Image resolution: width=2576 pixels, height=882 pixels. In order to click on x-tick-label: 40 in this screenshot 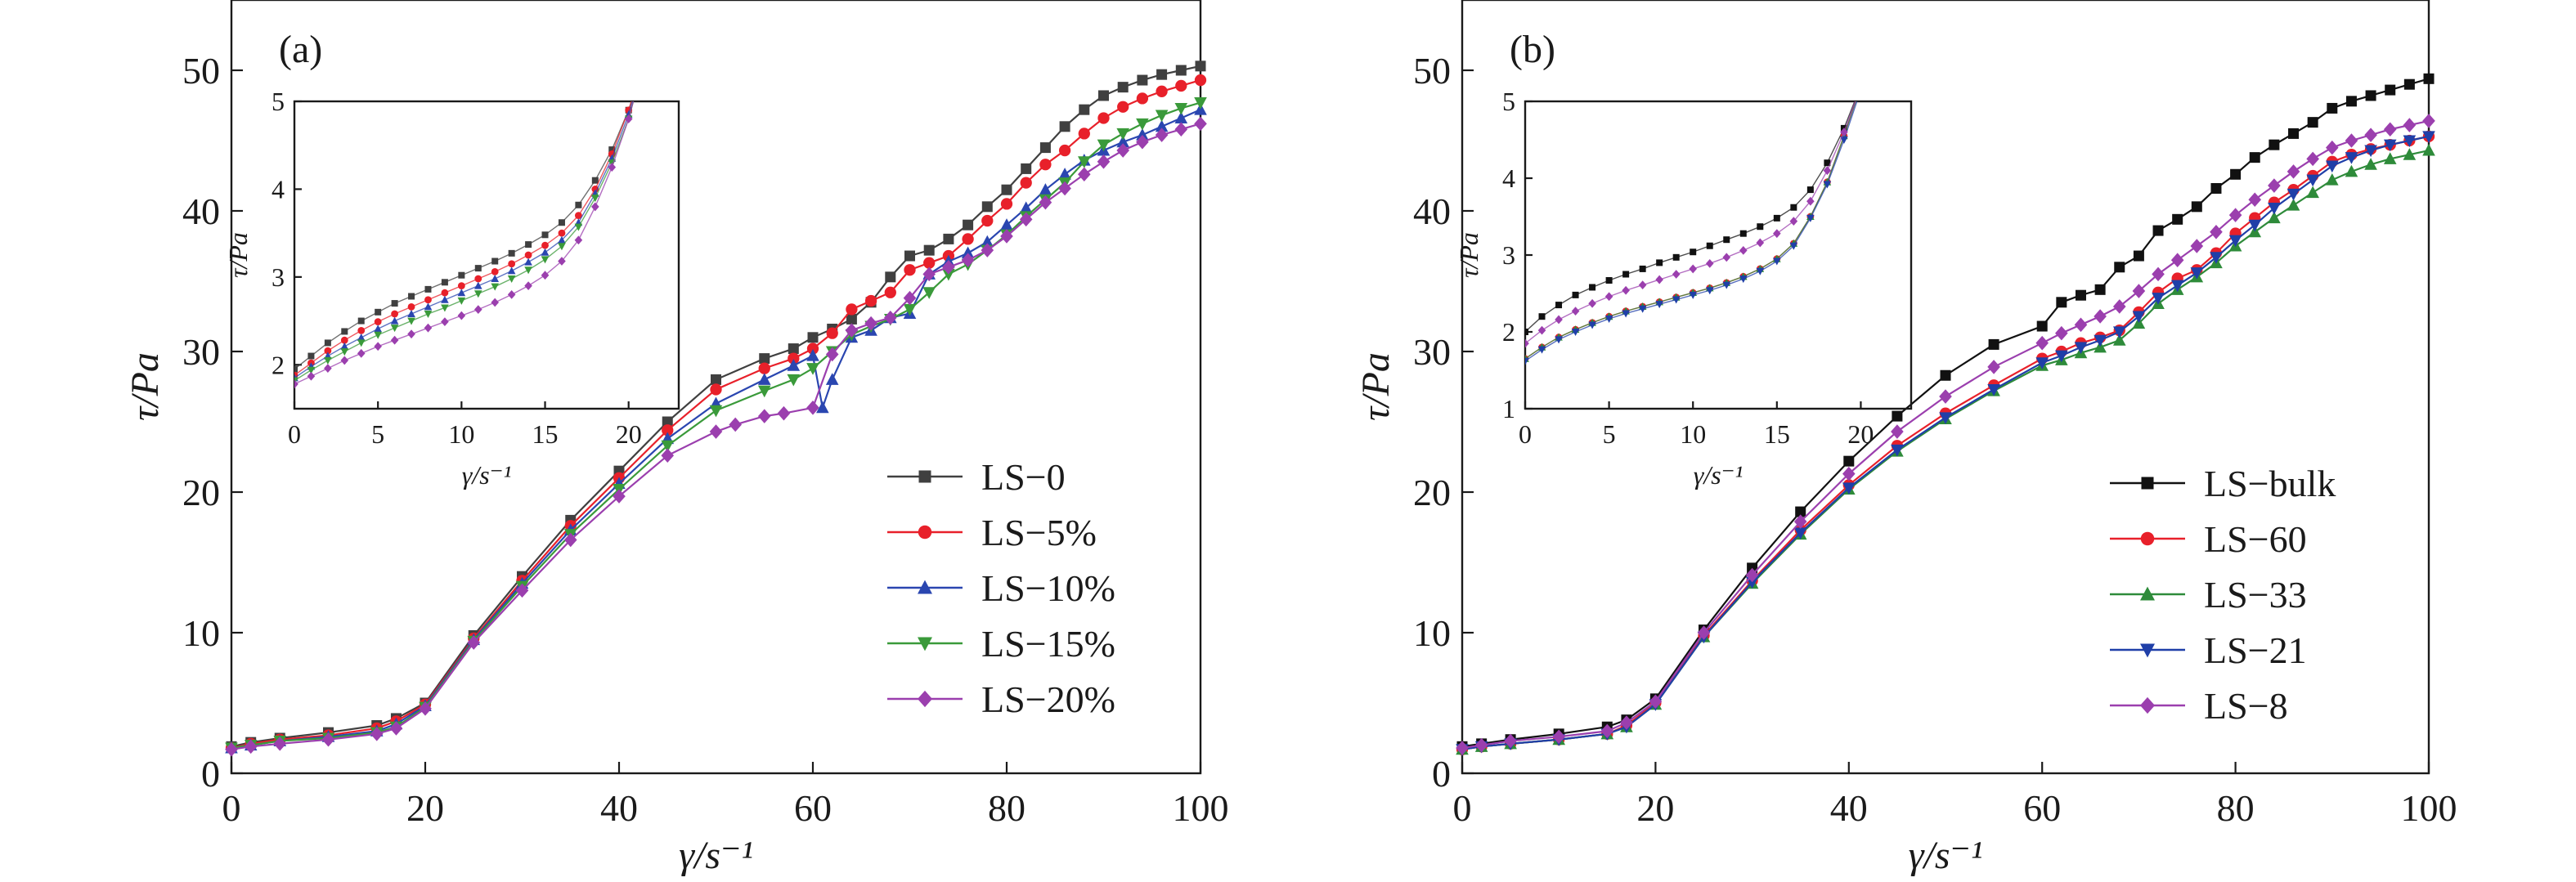, I will do `click(1849, 808)`.